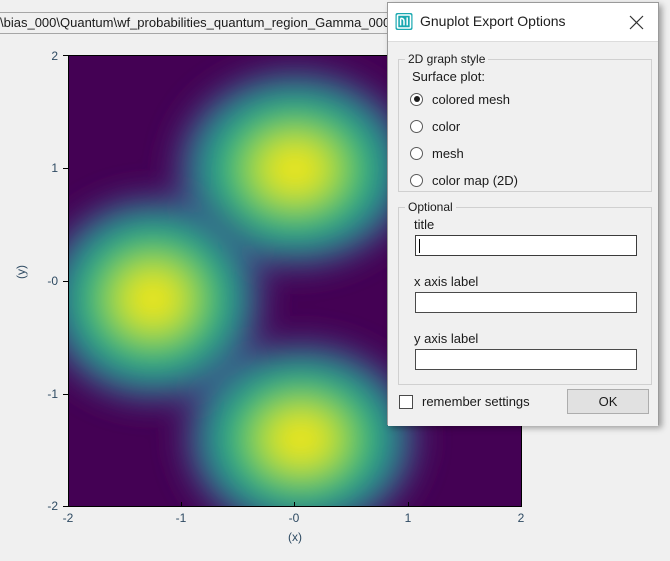  I want to click on radio-label: color map (2D), so click(475, 180).